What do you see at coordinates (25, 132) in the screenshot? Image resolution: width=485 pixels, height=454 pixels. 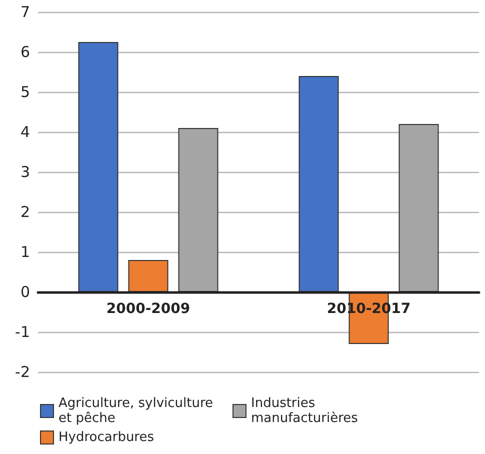 I see `y-tick-label: 4` at bounding box center [25, 132].